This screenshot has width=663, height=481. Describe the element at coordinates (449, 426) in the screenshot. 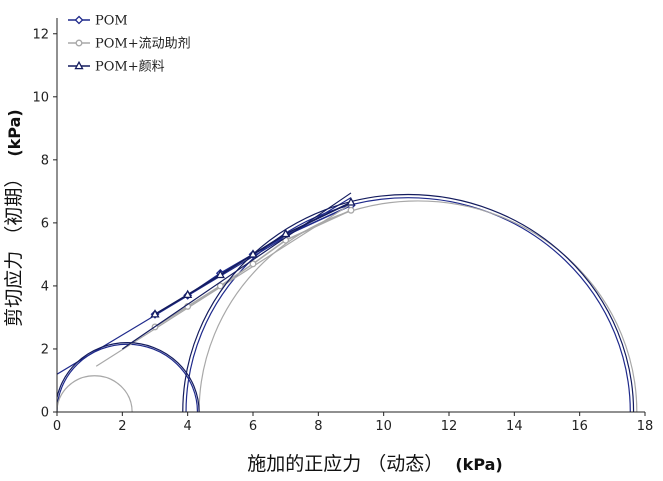

I see `x-tick-label: 12` at that location.